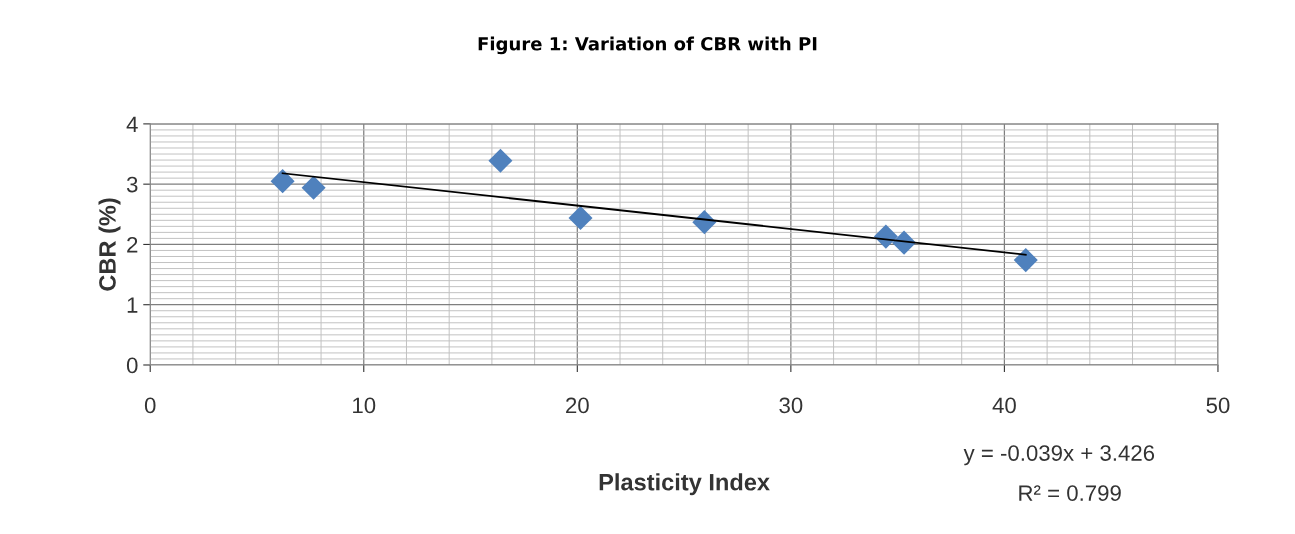 This screenshot has height=534, width=1295. I want to click on y-tick-label: 4, so click(132, 124).